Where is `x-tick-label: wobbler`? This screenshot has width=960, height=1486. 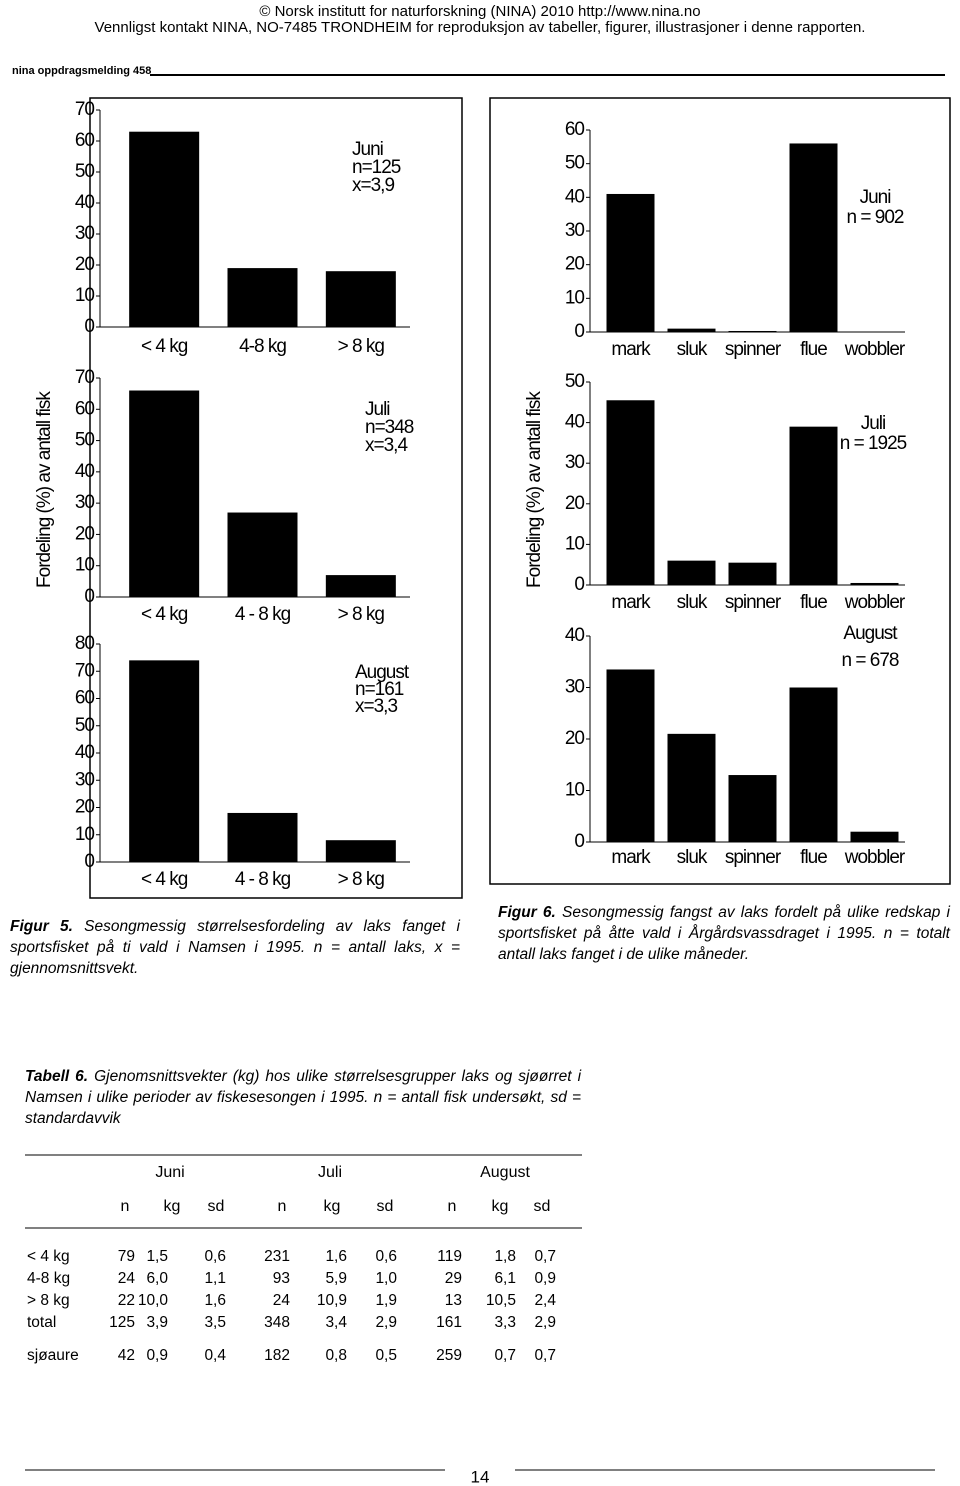
x-tick-label: wobbler is located at coordinates (875, 857).